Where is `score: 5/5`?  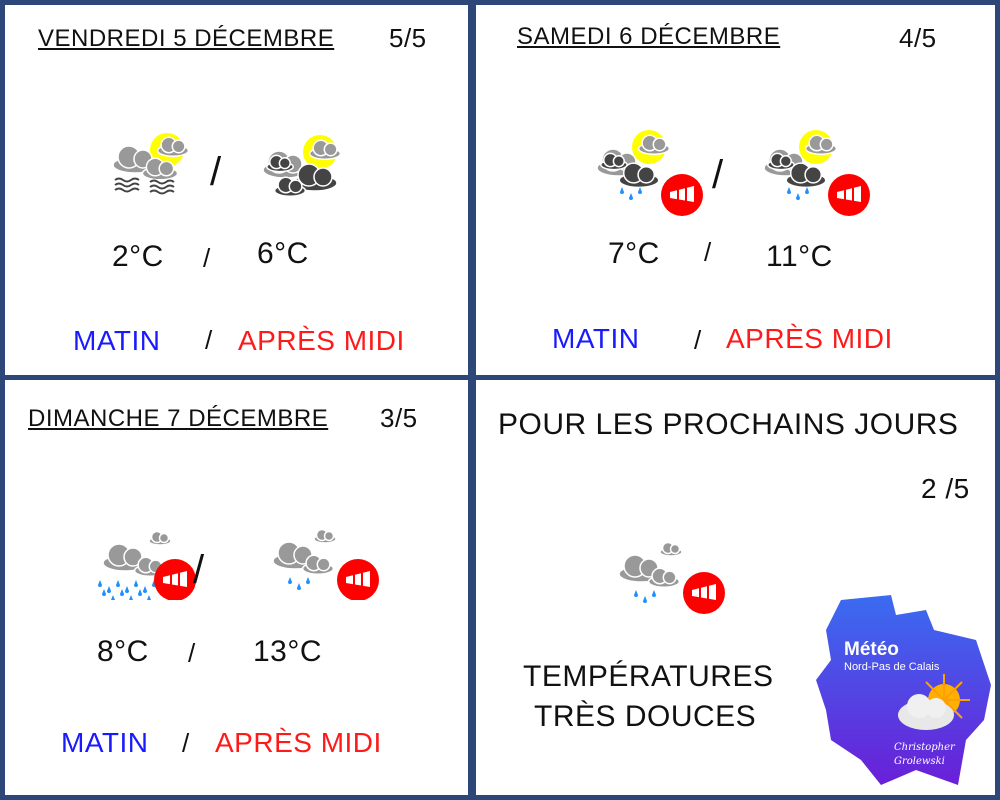 score: 5/5 is located at coordinates (408, 38).